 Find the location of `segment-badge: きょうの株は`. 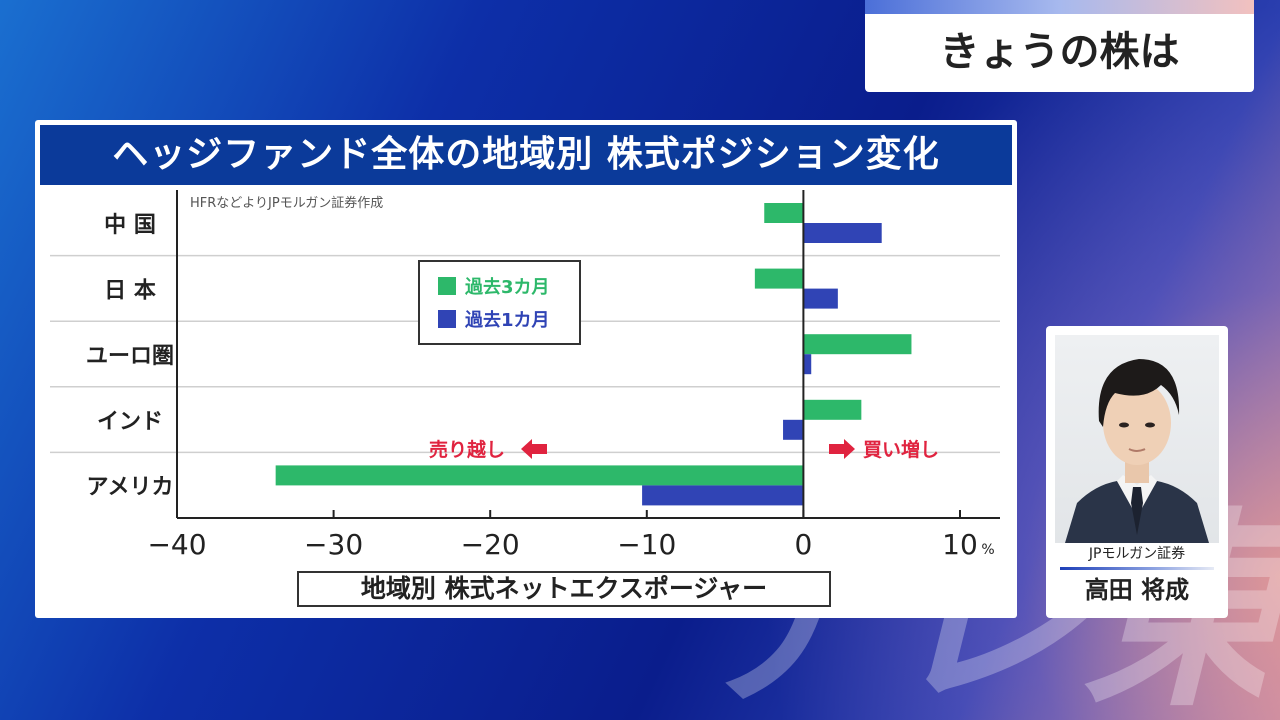

segment-badge: きょうの株は is located at coordinates (1059, 46).